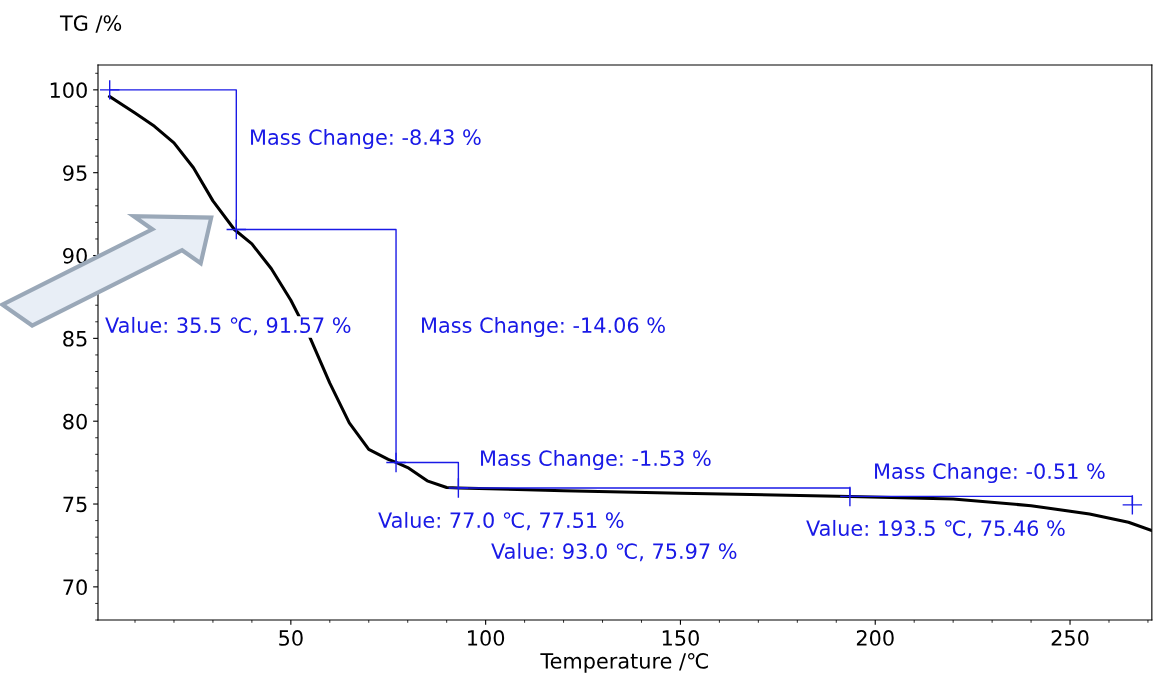 The image size is (1153, 685). What do you see at coordinates (1070, 638) in the screenshot?
I see `x-tick-label: 250` at bounding box center [1070, 638].